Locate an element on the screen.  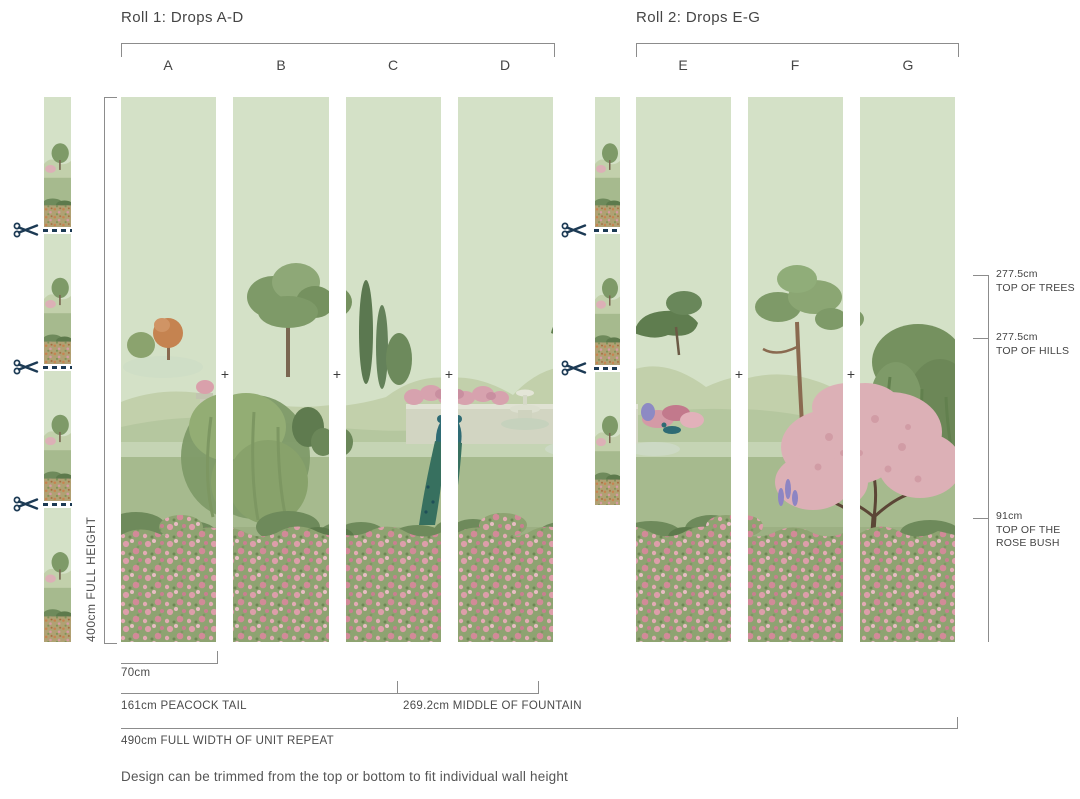
annotation-value: 91cm is located at coordinates (1009, 516).